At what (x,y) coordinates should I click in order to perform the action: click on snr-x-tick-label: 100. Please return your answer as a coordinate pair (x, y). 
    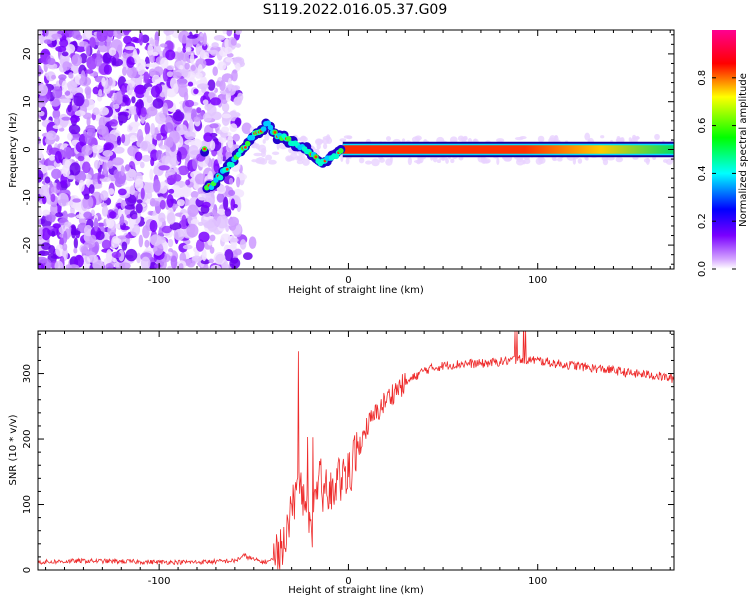
    Looking at the image, I should click on (537, 581).